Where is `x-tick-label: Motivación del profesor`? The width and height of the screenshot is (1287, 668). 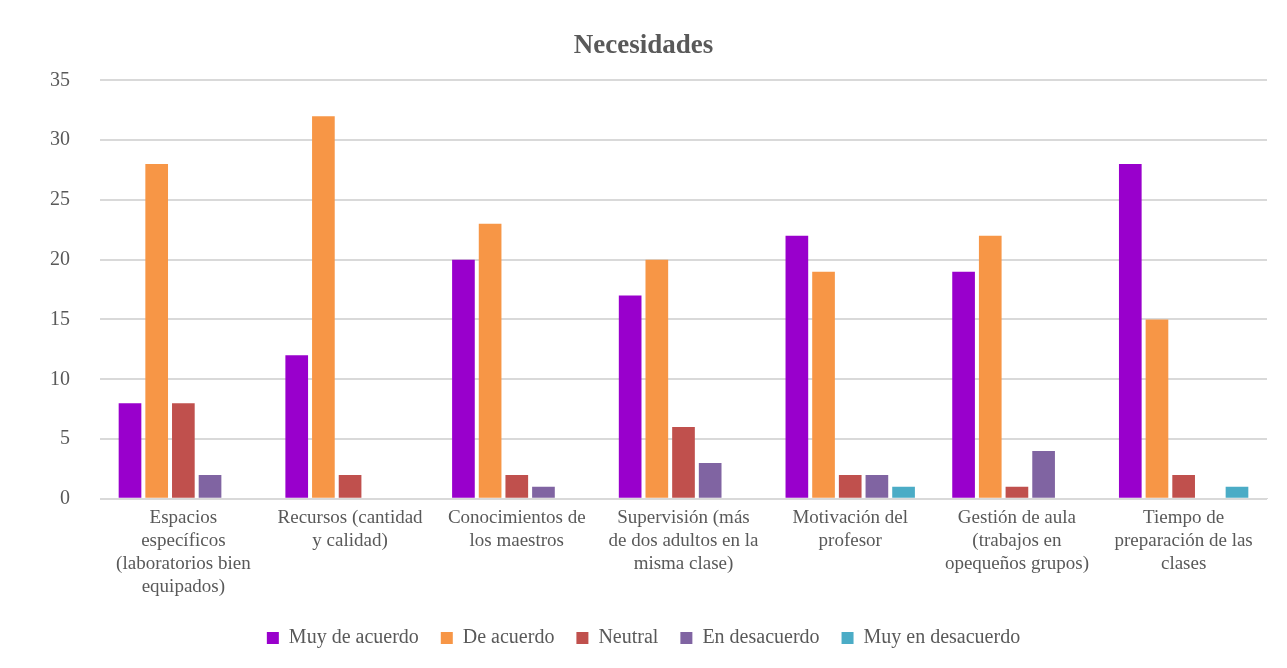 x-tick-label: Motivación del profesor is located at coordinates (850, 528).